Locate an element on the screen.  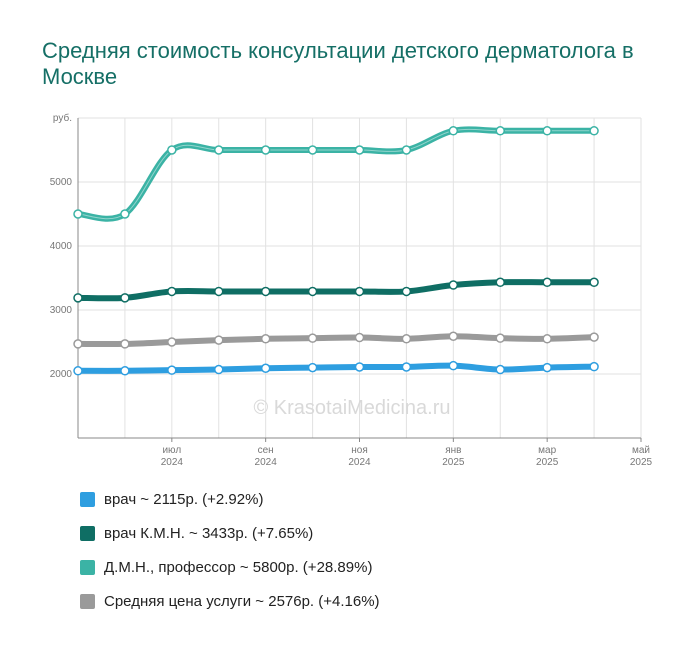
x-tick-label-month: июл is located at coordinates (171, 450).